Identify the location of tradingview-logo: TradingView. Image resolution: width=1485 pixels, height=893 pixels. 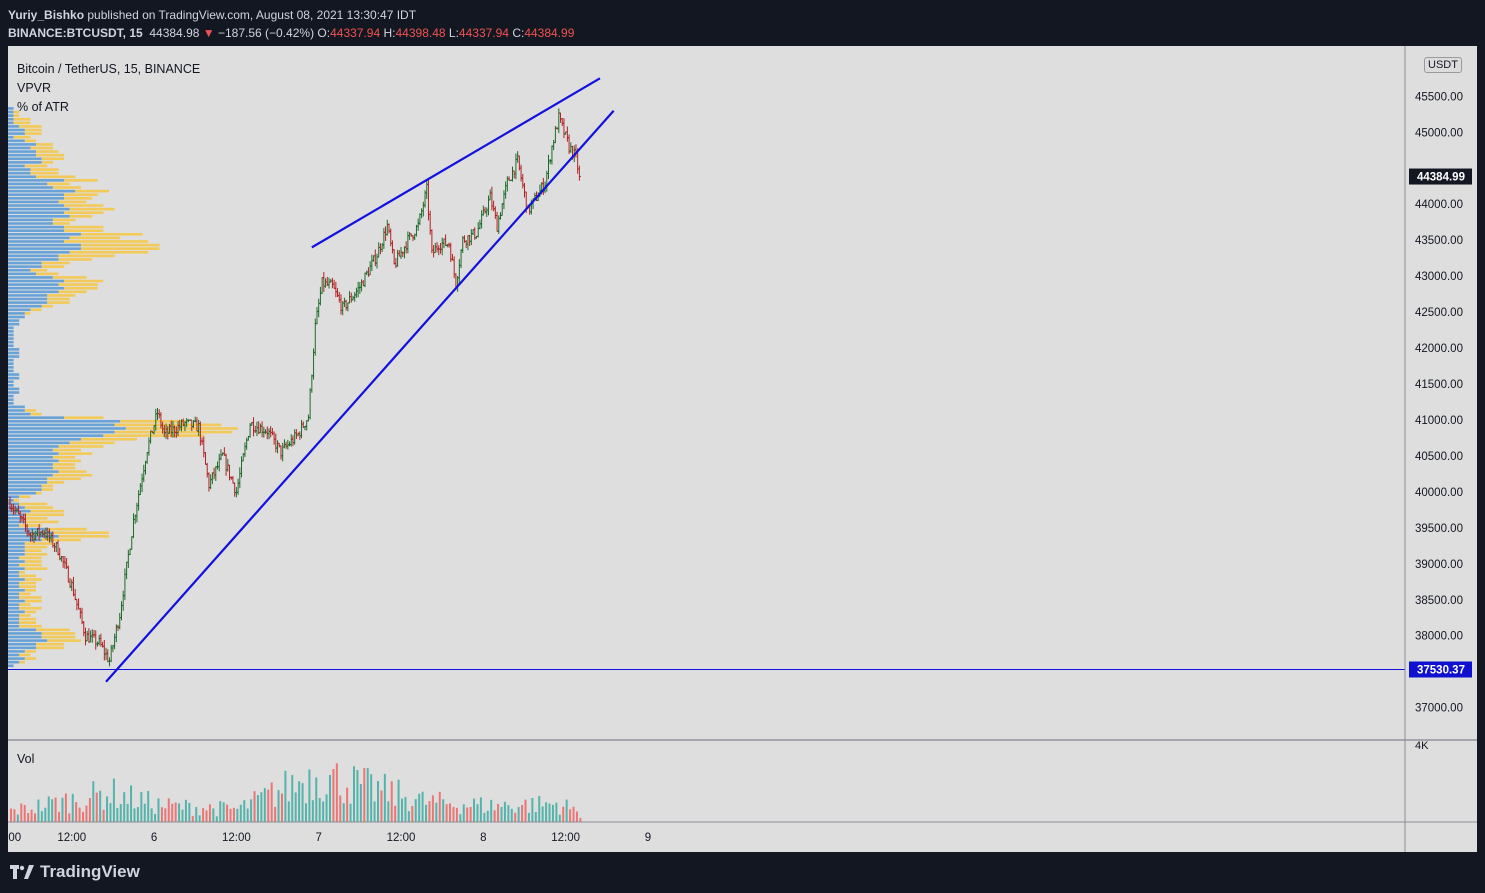
(75, 872).